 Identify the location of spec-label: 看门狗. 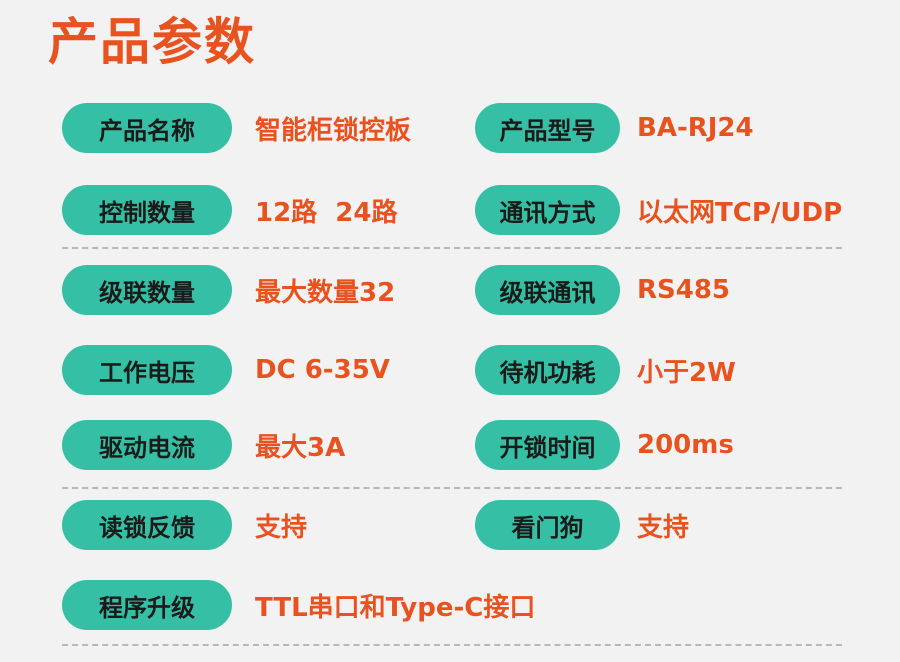
(547, 525).